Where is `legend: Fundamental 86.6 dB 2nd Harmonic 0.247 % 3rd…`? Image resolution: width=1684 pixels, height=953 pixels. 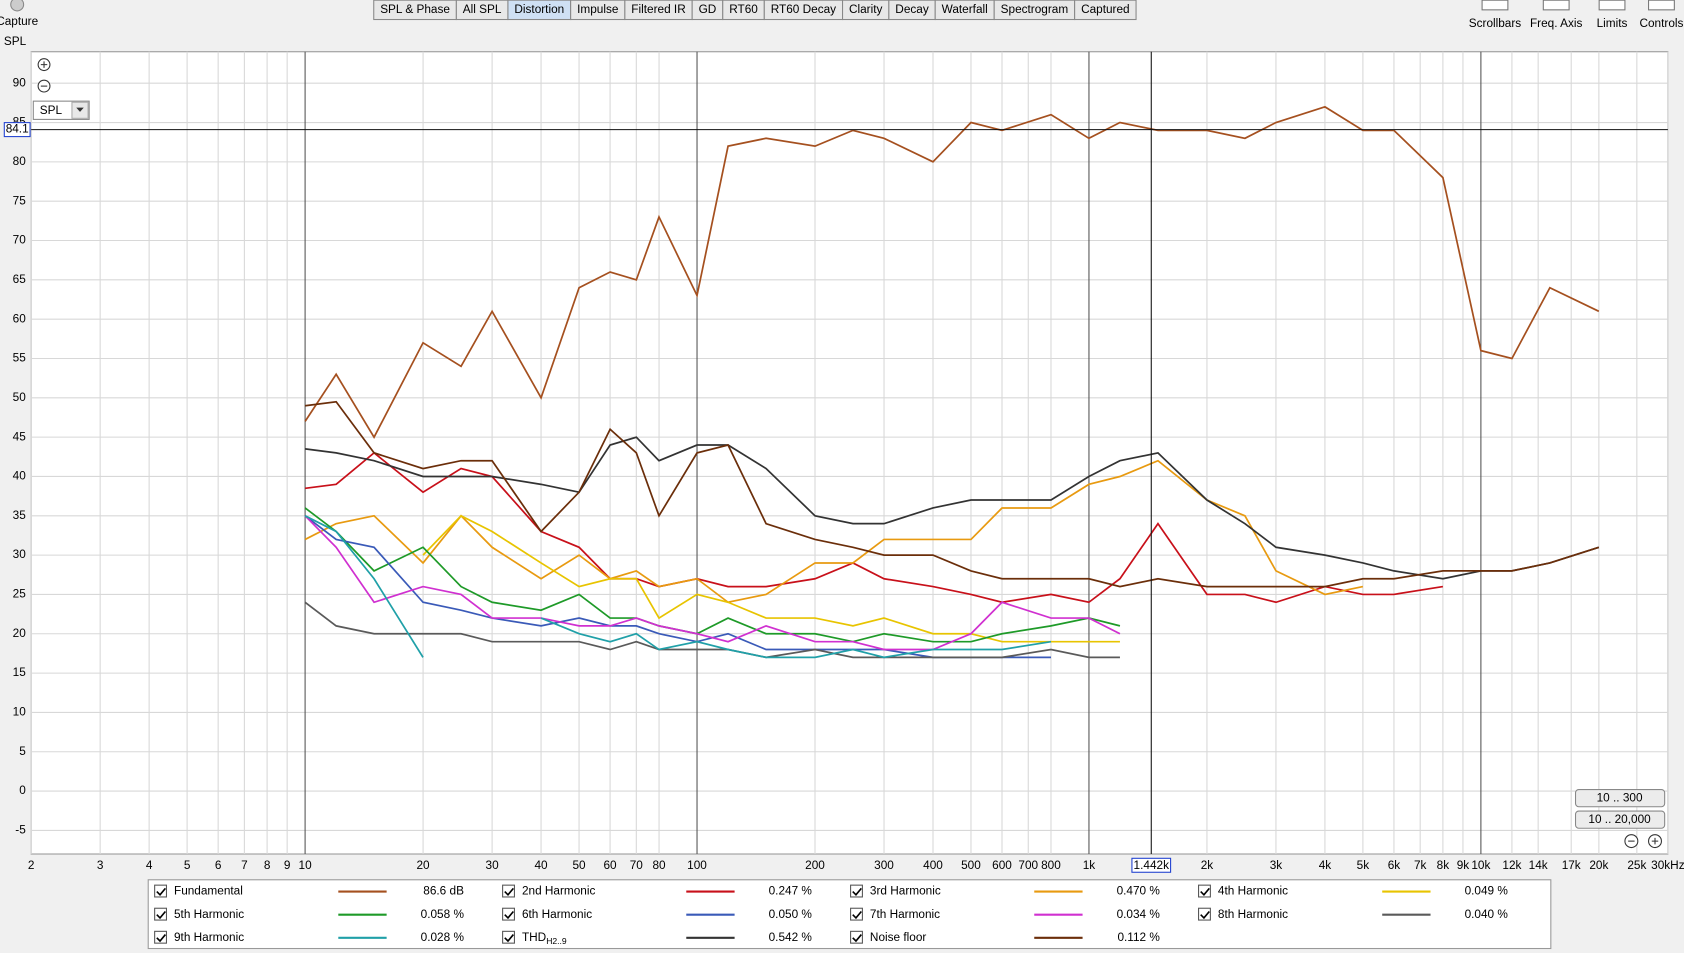 legend: Fundamental 86.6 dB 2nd Harmonic 0.247 % 3rd… is located at coordinates (831, 915).